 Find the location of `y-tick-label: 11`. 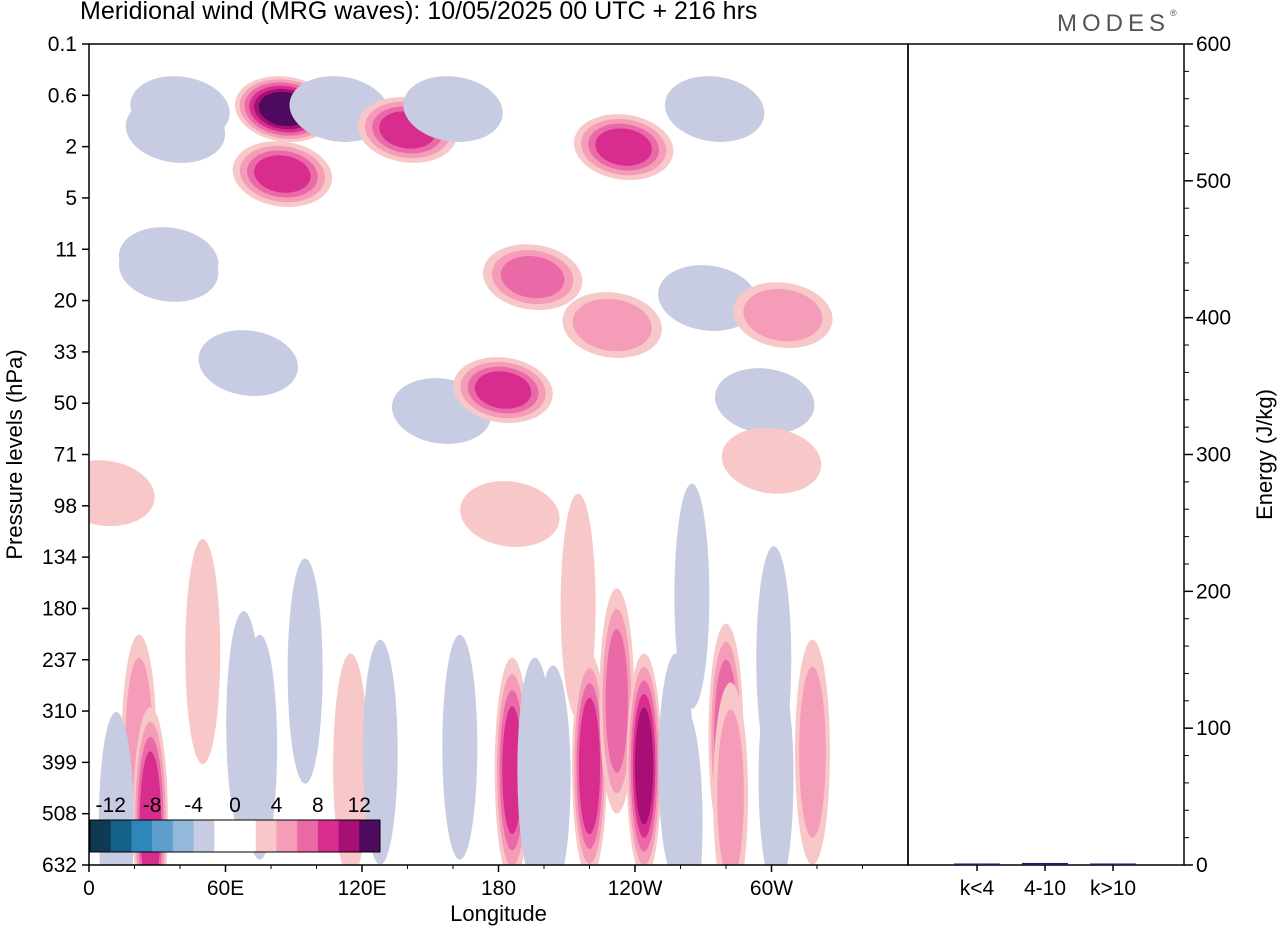

y-tick-label: 11 is located at coordinates (66, 249).